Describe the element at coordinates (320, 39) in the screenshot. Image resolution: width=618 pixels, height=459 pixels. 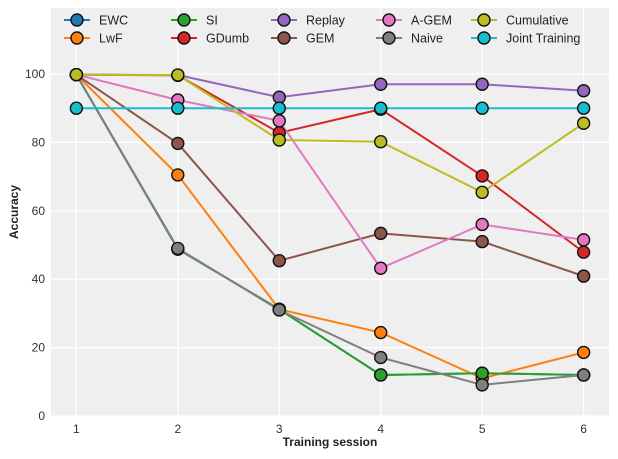
I see `legend-label: GEM` at that location.